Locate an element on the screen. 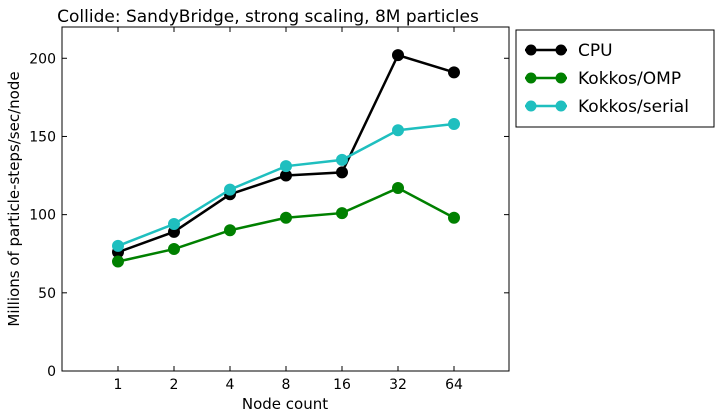 This screenshot has height=419, width=722. y-tick-label: 200 is located at coordinates (42, 59).